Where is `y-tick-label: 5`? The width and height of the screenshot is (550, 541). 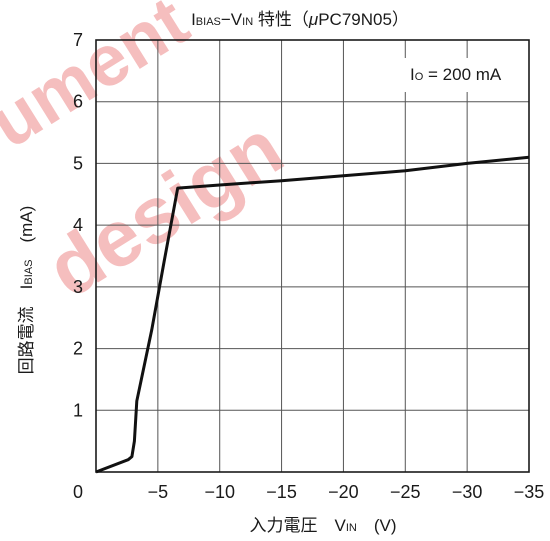 y-tick-label: 5 is located at coordinates (78, 163).